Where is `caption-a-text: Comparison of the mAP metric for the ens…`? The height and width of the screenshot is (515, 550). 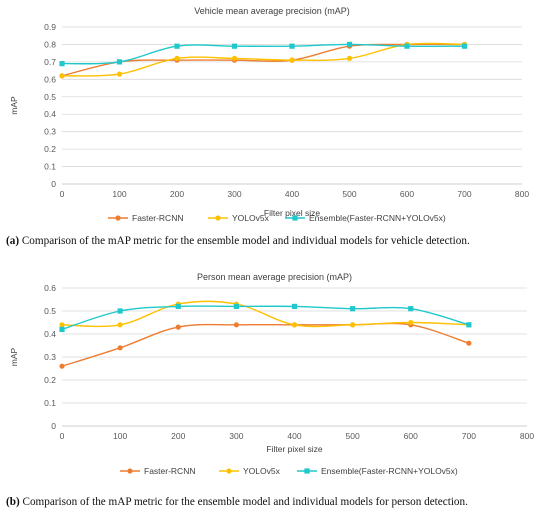
caption-a-text: Comparison of the mAP metric for the ens… is located at coordinates (244, 241).